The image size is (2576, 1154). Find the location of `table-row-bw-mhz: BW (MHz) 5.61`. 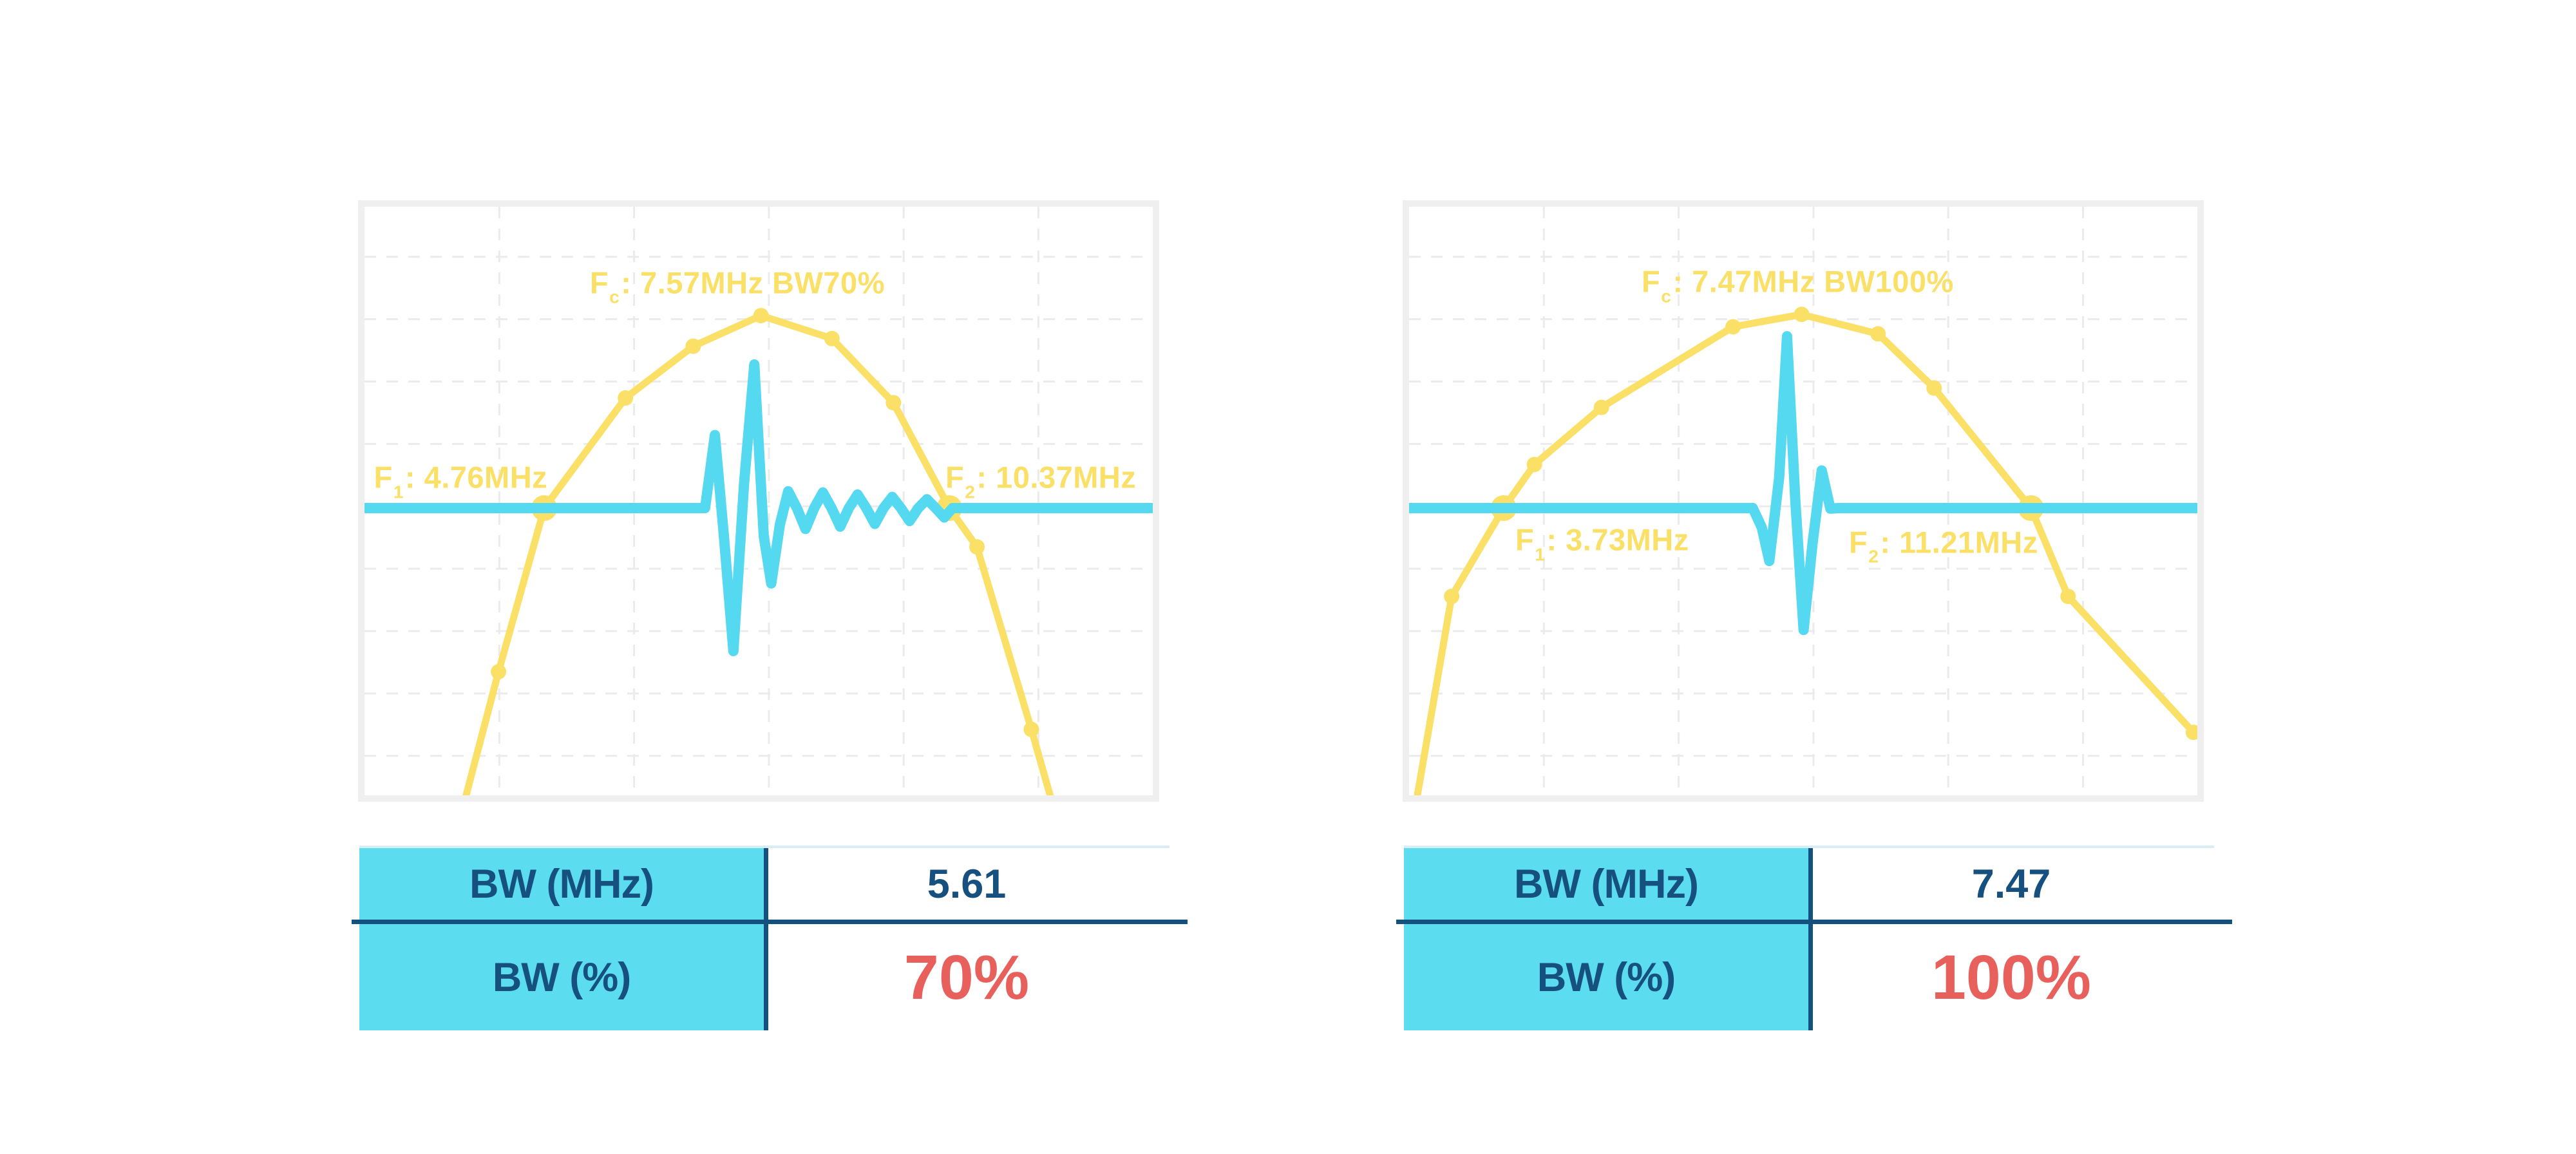

table-row-bw-mhz: BW (MHz) 5.61 is located at coordinates (764, 884).